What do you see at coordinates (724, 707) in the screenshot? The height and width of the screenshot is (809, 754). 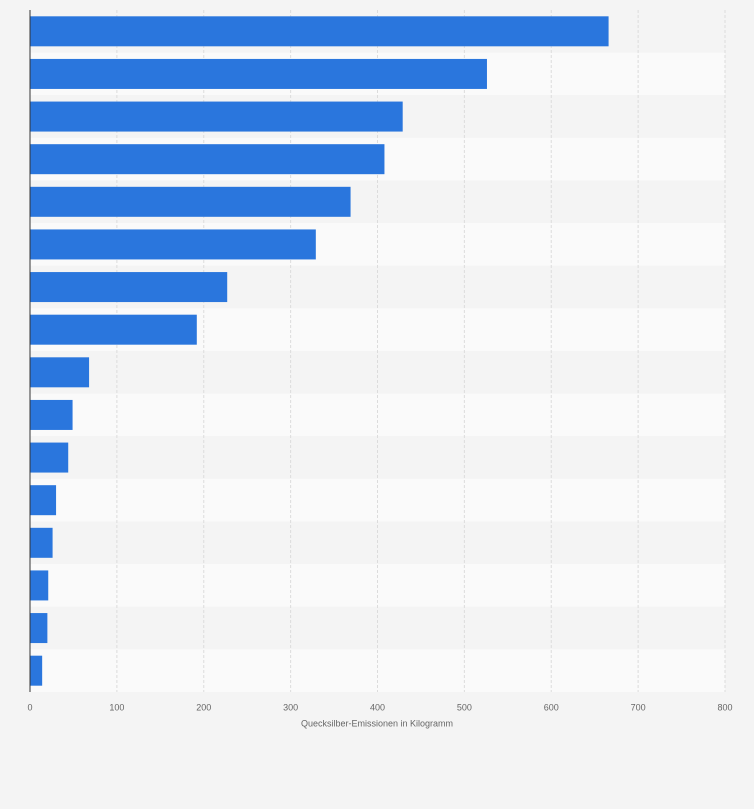 I see `x-tick-label: 800` at bounding box center [724, 707].